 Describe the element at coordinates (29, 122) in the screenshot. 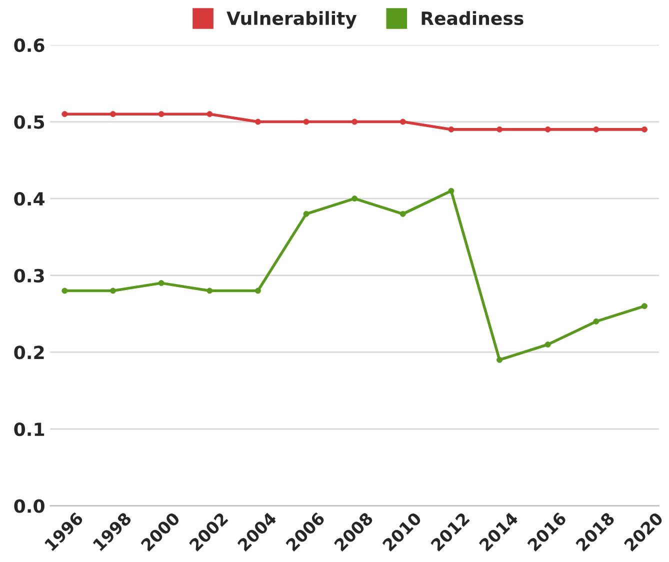

I see `y-tick-label: 0.5` at that location.